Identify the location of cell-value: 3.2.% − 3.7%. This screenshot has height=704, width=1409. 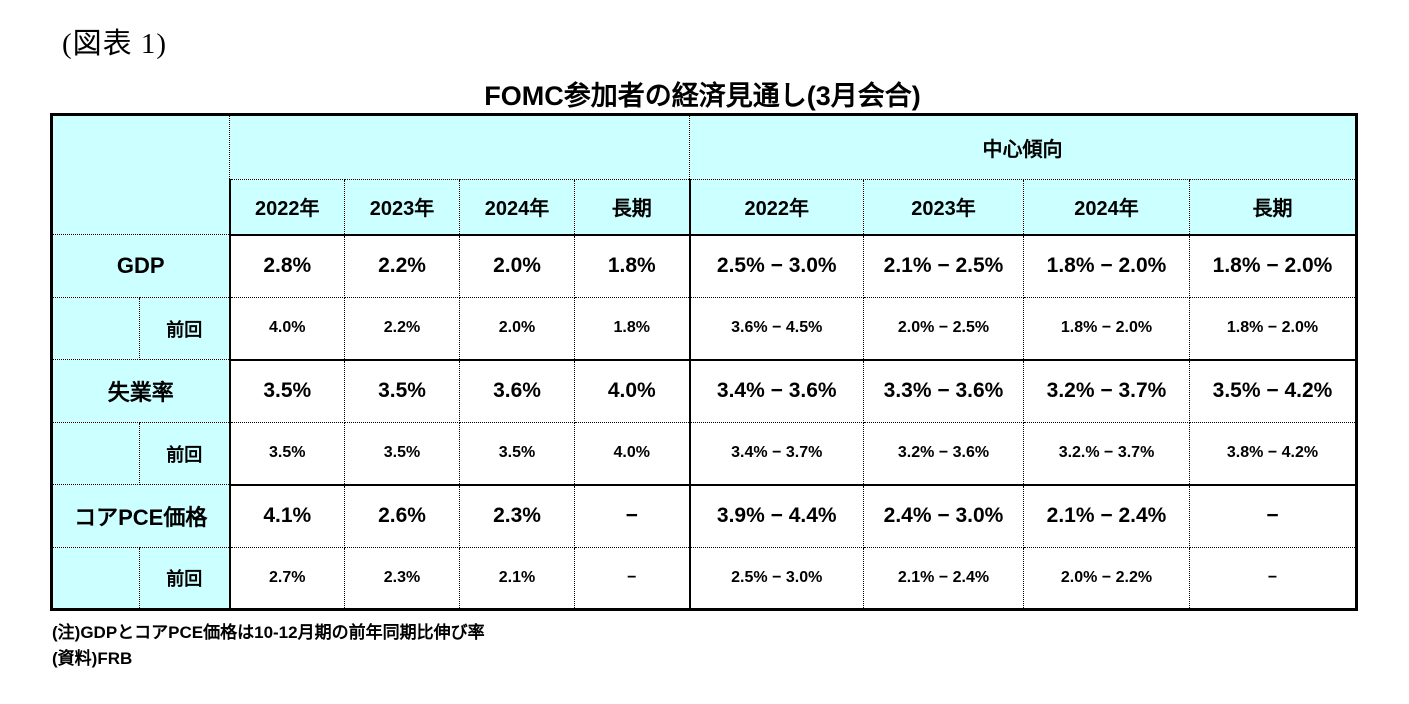
(1106, 454).